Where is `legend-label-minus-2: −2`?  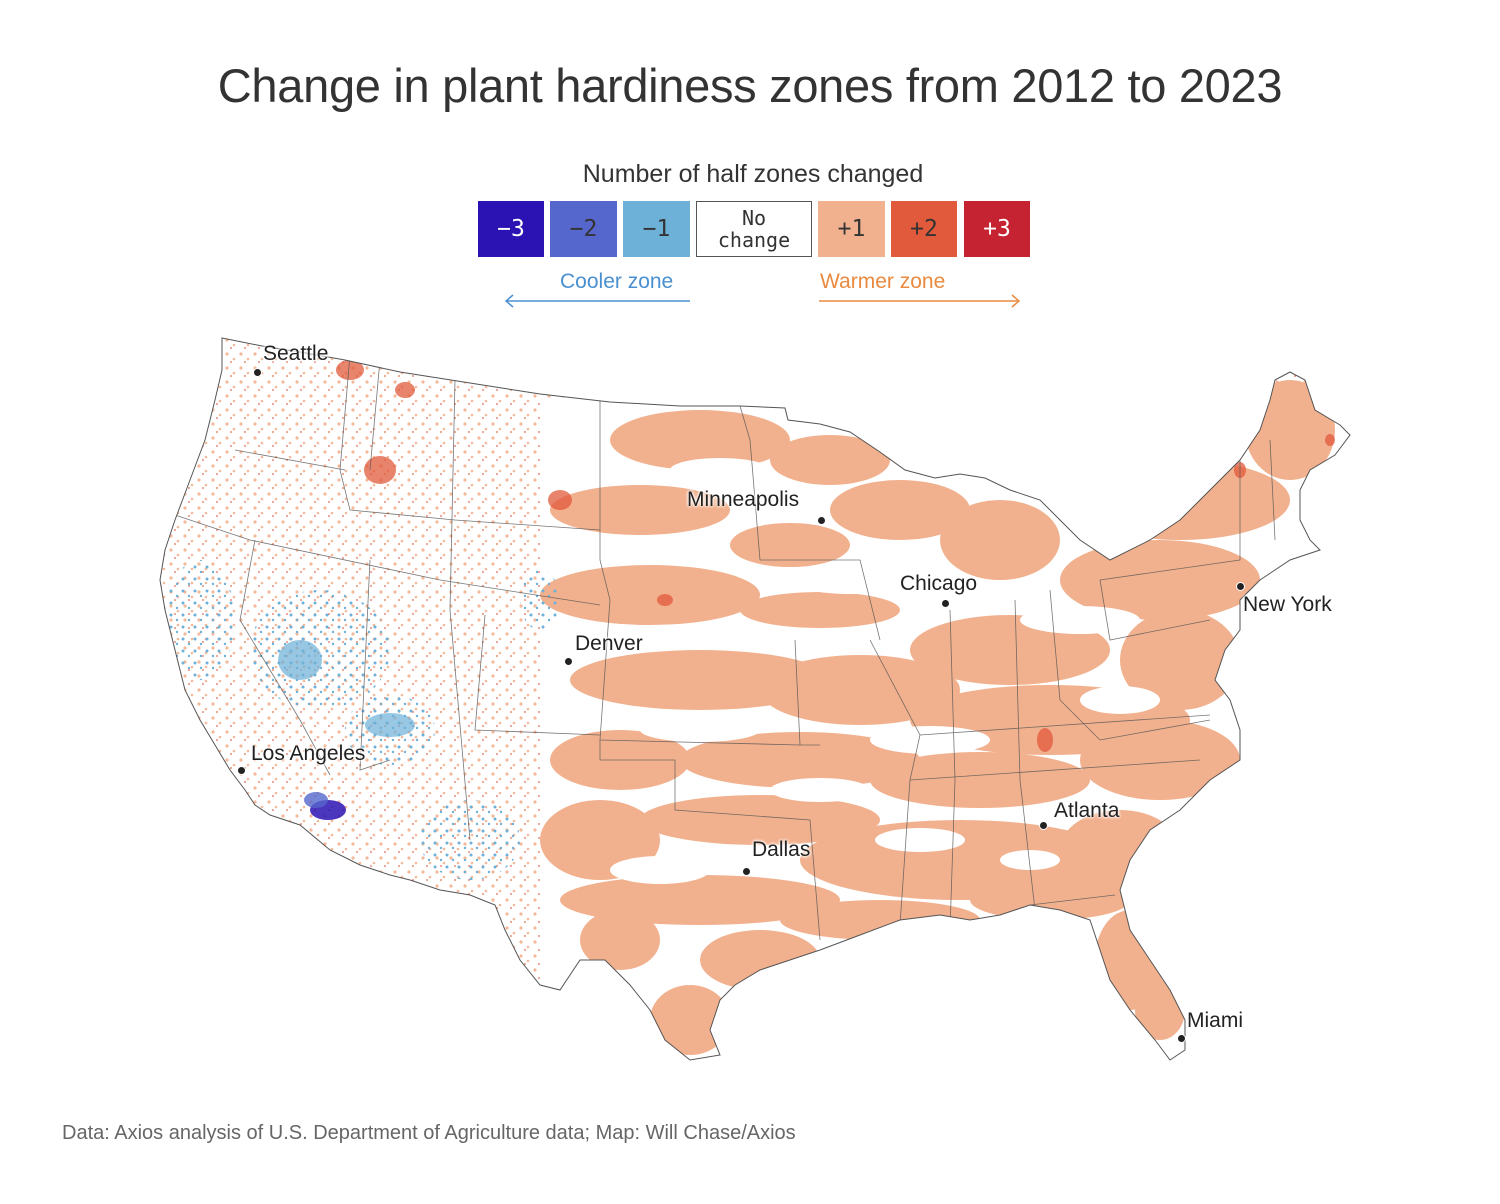
legend-label-minus-2: −2 is located at coordinates (583, 228).